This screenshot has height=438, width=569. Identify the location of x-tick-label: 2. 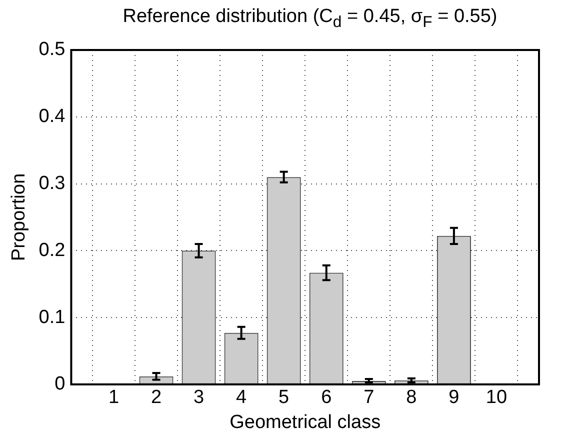
(156, 397).